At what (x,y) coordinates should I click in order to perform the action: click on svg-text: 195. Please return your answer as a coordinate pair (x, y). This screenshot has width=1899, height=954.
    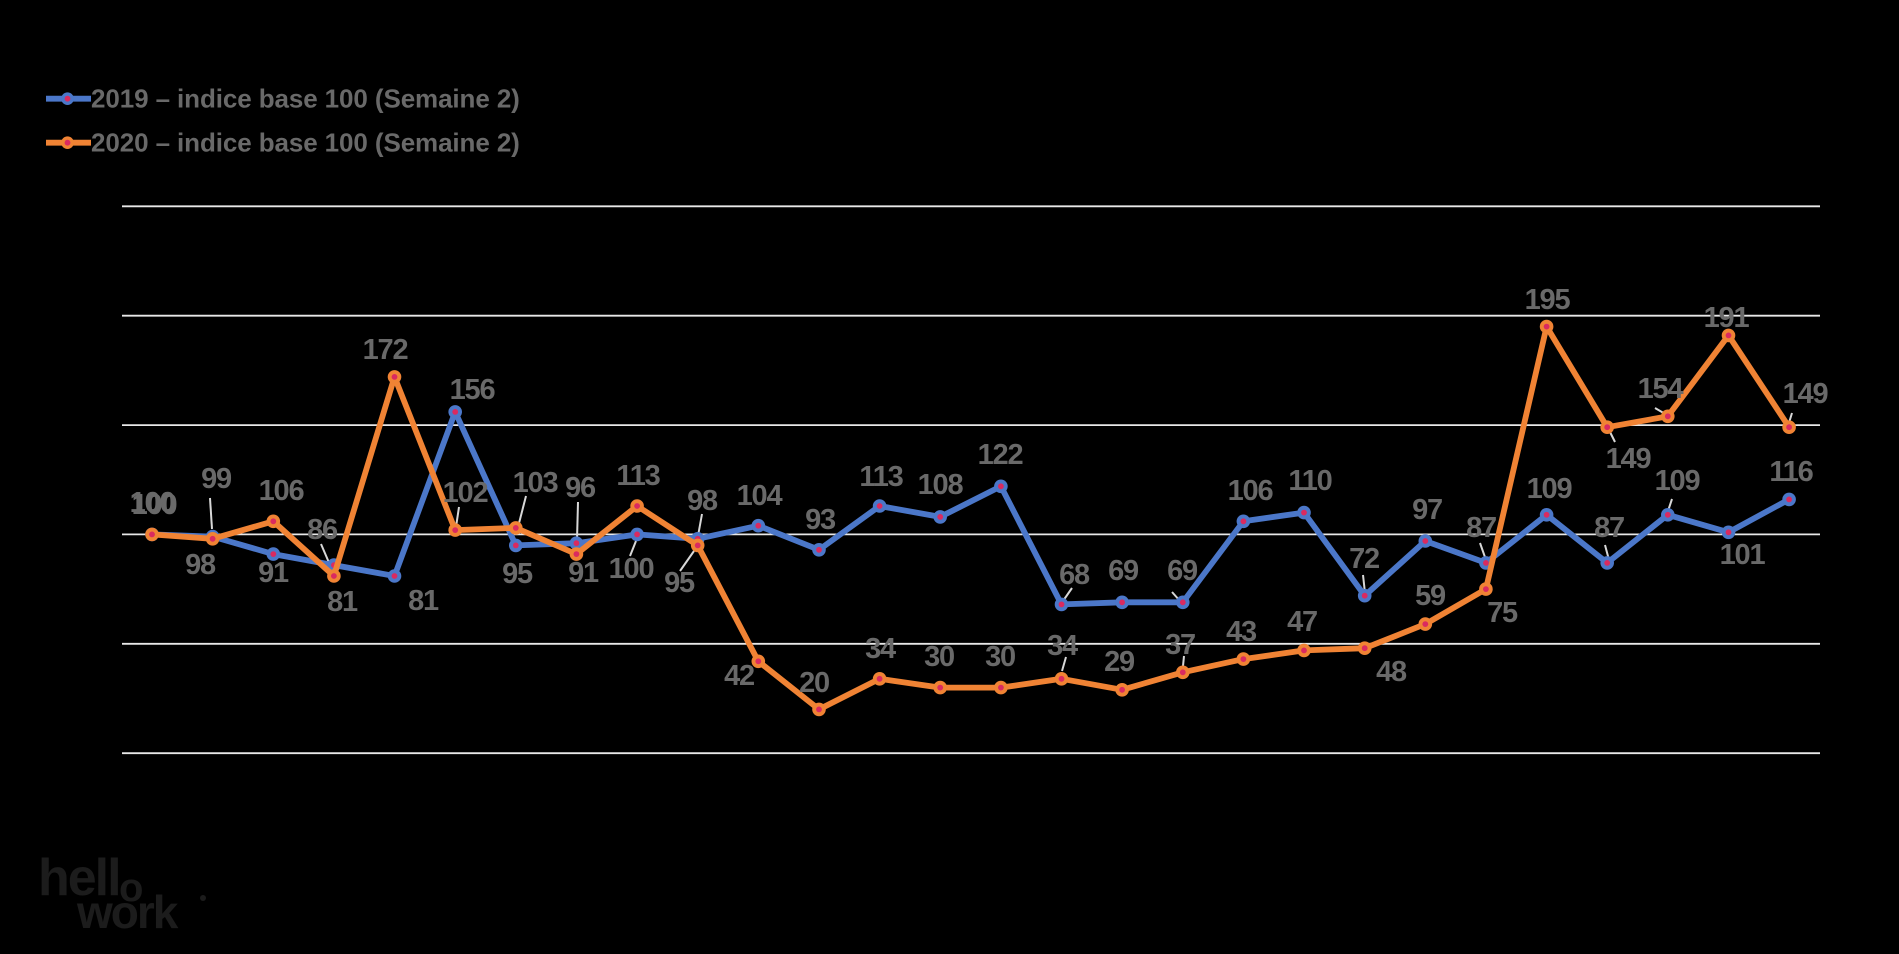
    Looking at the image, I should click on (1548, 300).